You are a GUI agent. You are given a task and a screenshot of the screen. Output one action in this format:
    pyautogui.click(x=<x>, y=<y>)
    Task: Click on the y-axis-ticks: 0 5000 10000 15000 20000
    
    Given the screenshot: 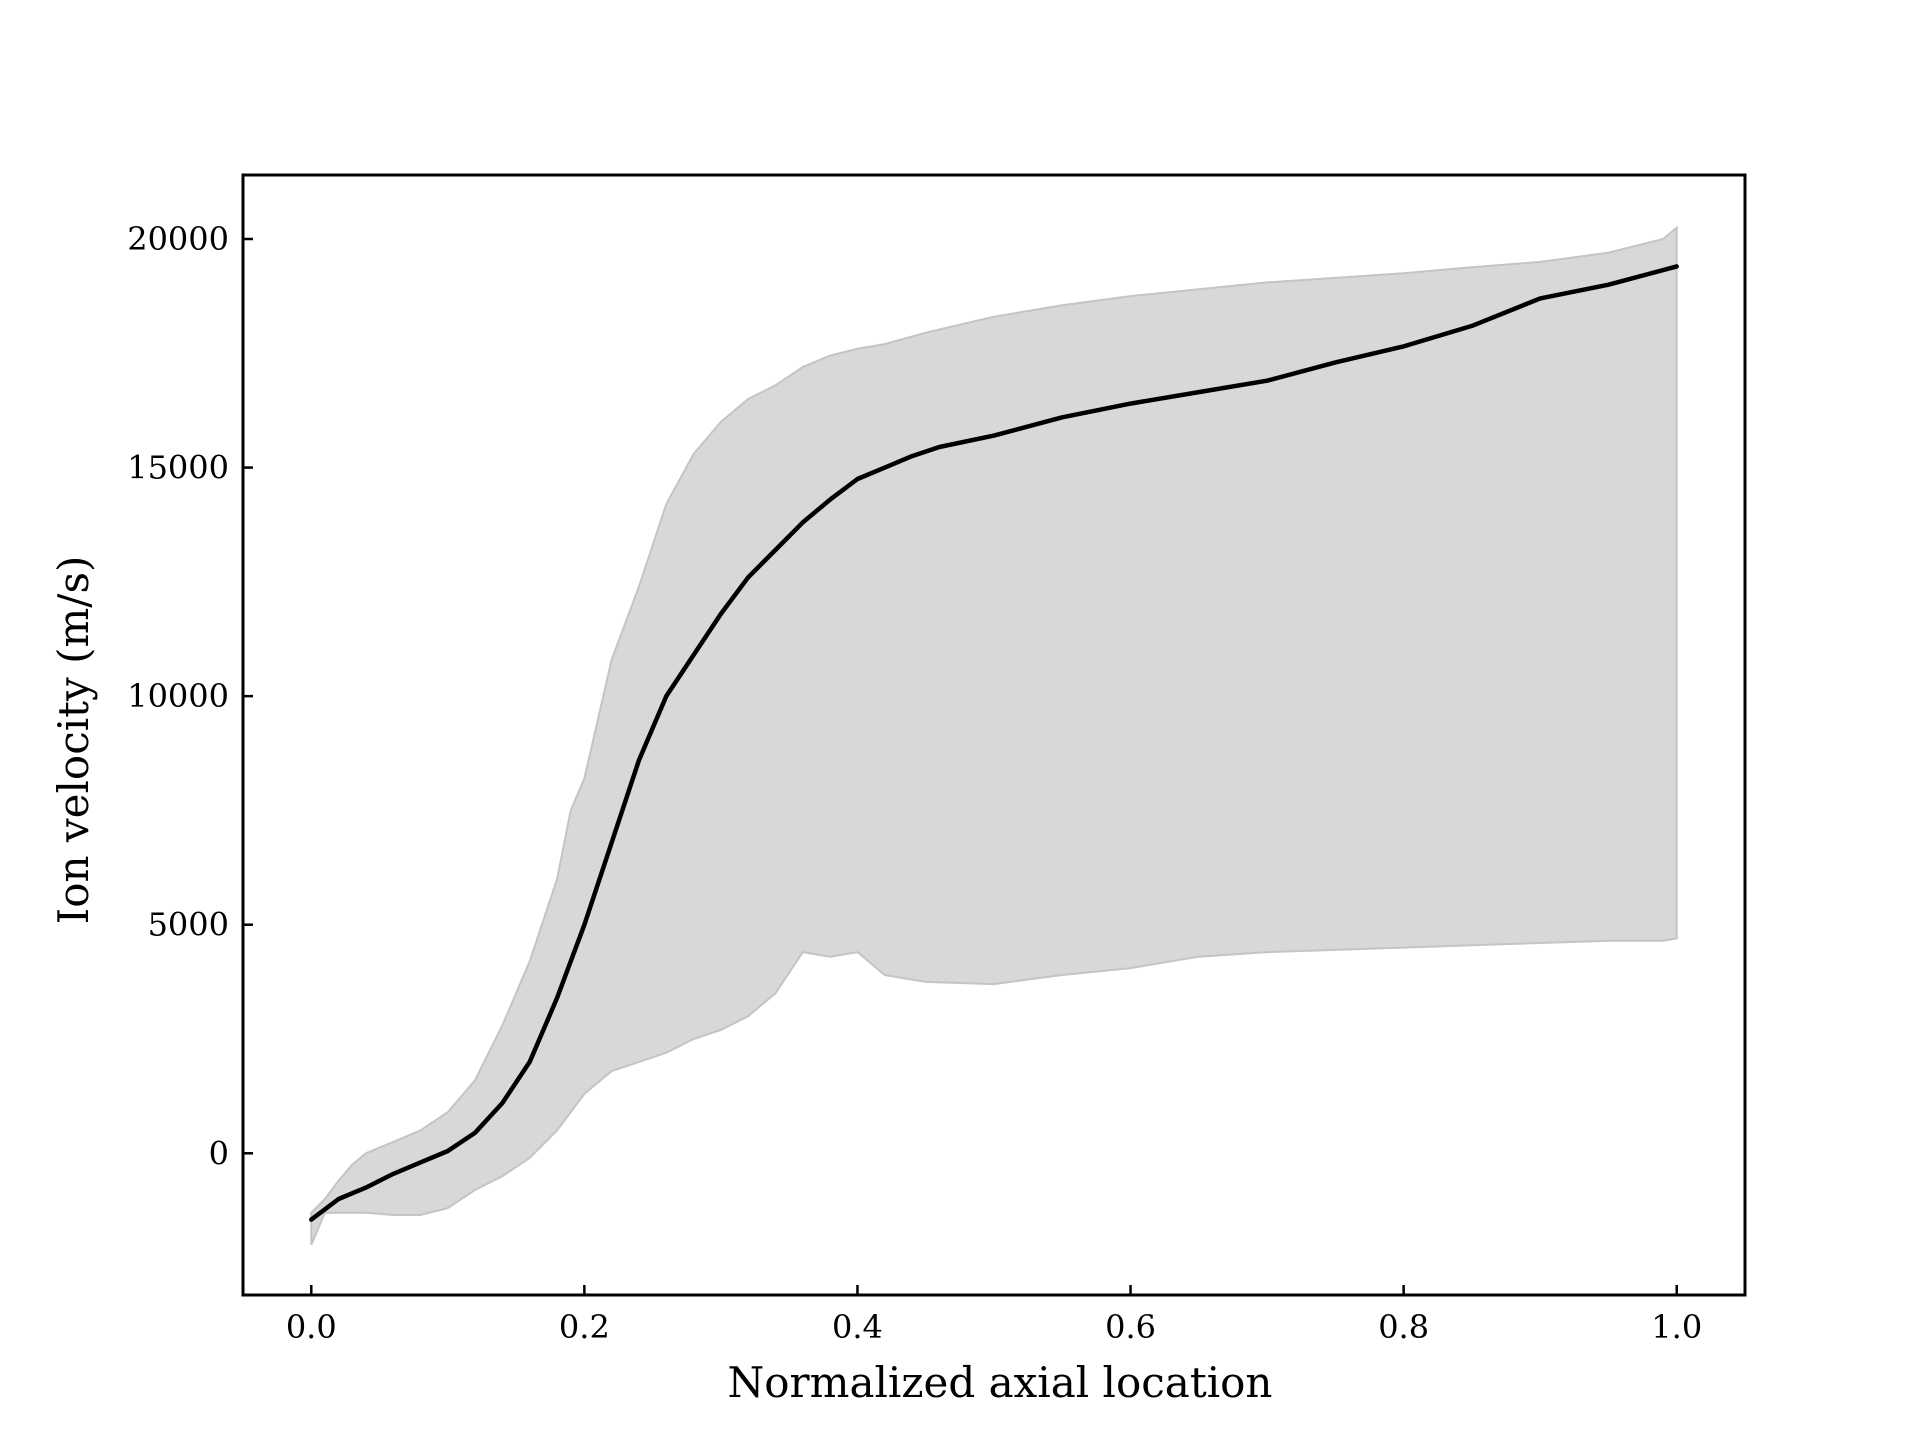 What is the action you would take?
    pyautogui.click(x=190, y=696)
    